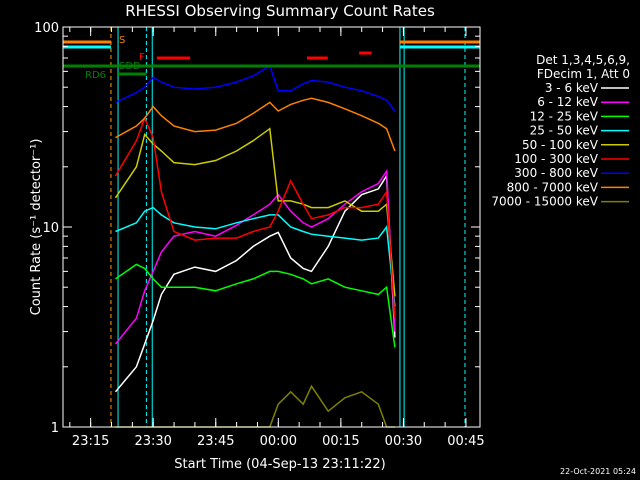 This screenshot has height=480, width=640. Describe the element at coordinates (560, 145) in the screenshot. I see `legend-label-4: 50 - 100 keV` at that location.